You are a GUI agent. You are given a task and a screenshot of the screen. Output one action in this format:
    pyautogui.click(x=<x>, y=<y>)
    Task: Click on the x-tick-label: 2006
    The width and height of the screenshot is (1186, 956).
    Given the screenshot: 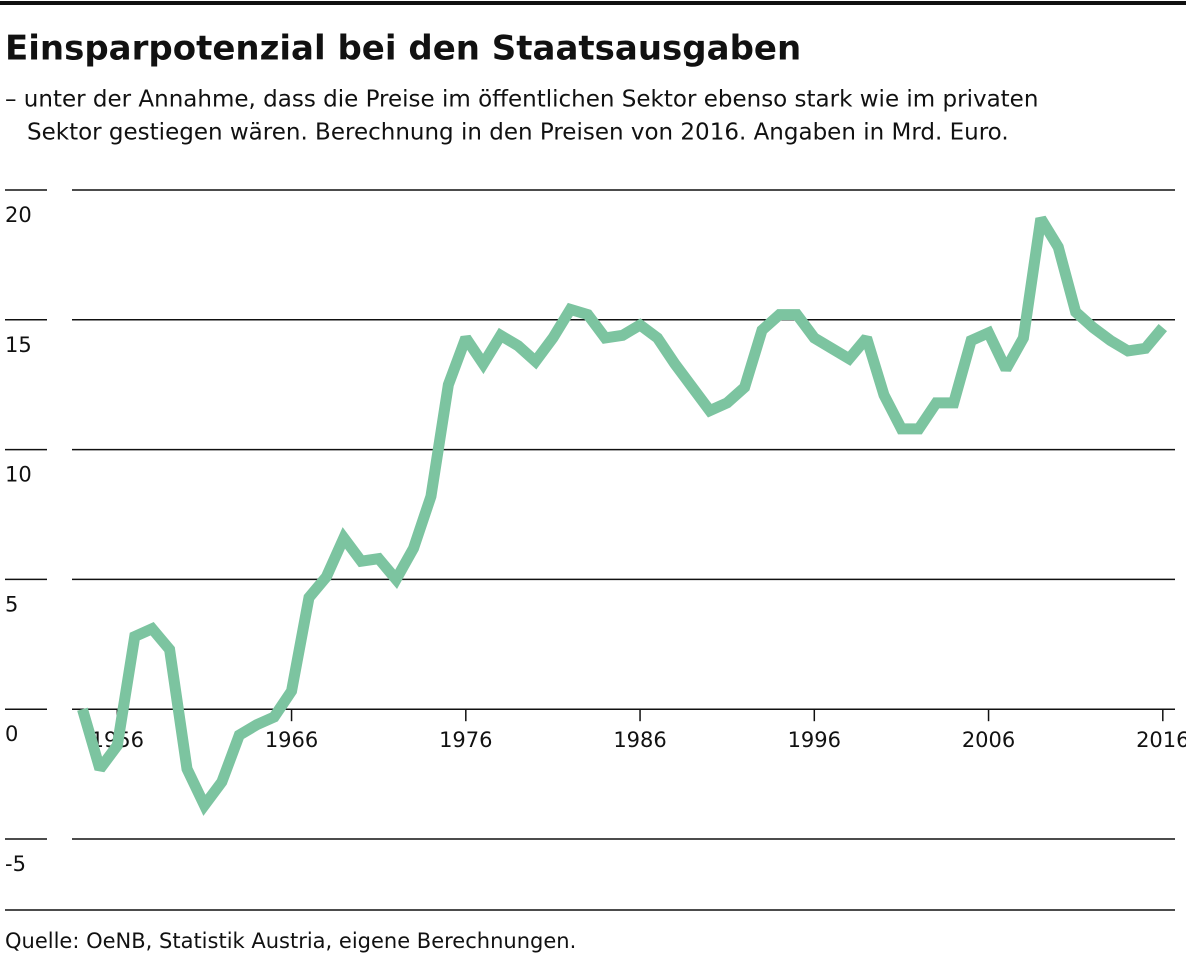 What is the action you would take?
    pyautogui.click(x=988, y=740)
    